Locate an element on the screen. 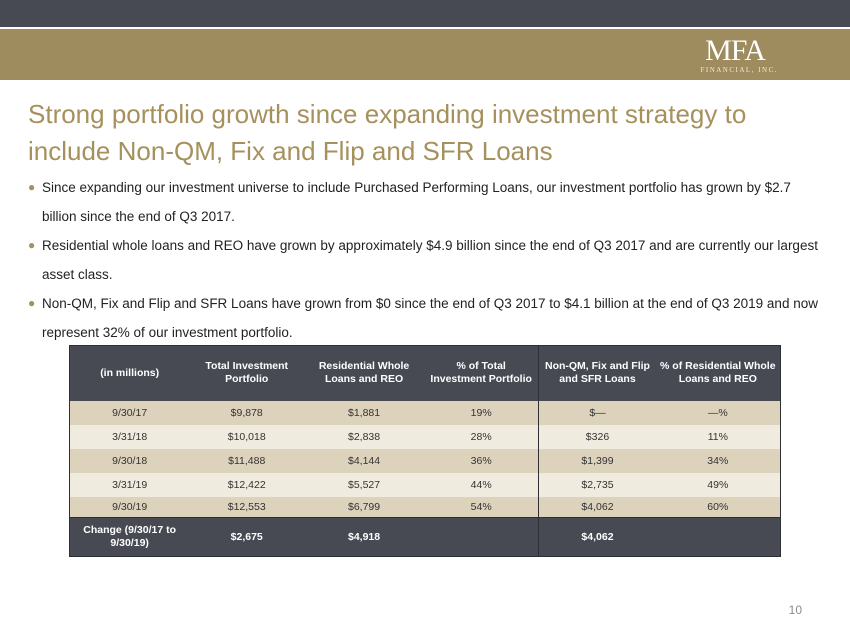 Image resolution: width=850 pixels, height=638 pixels. table-cell: $— is located at coordinates (597, 412).